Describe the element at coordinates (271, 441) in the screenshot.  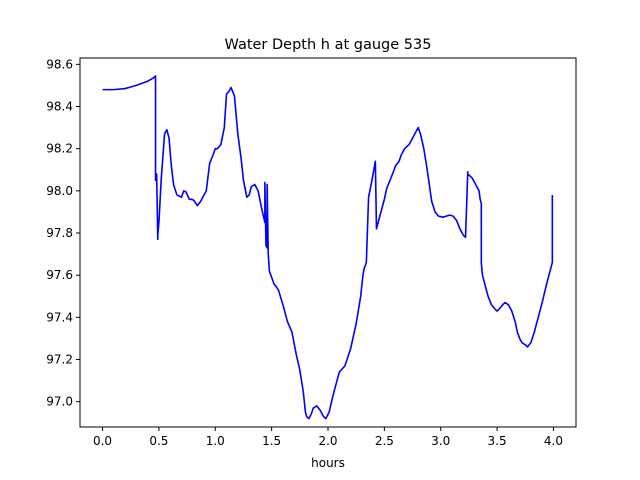
I see `x-tick-label: 1.5` at that location.